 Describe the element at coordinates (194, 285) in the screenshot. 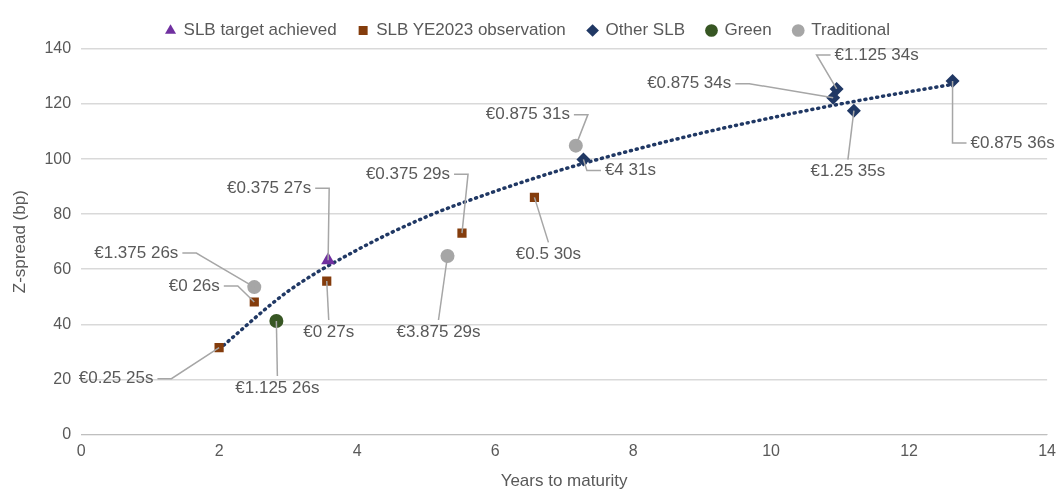

I see `annotation: €0 26s` at that location.